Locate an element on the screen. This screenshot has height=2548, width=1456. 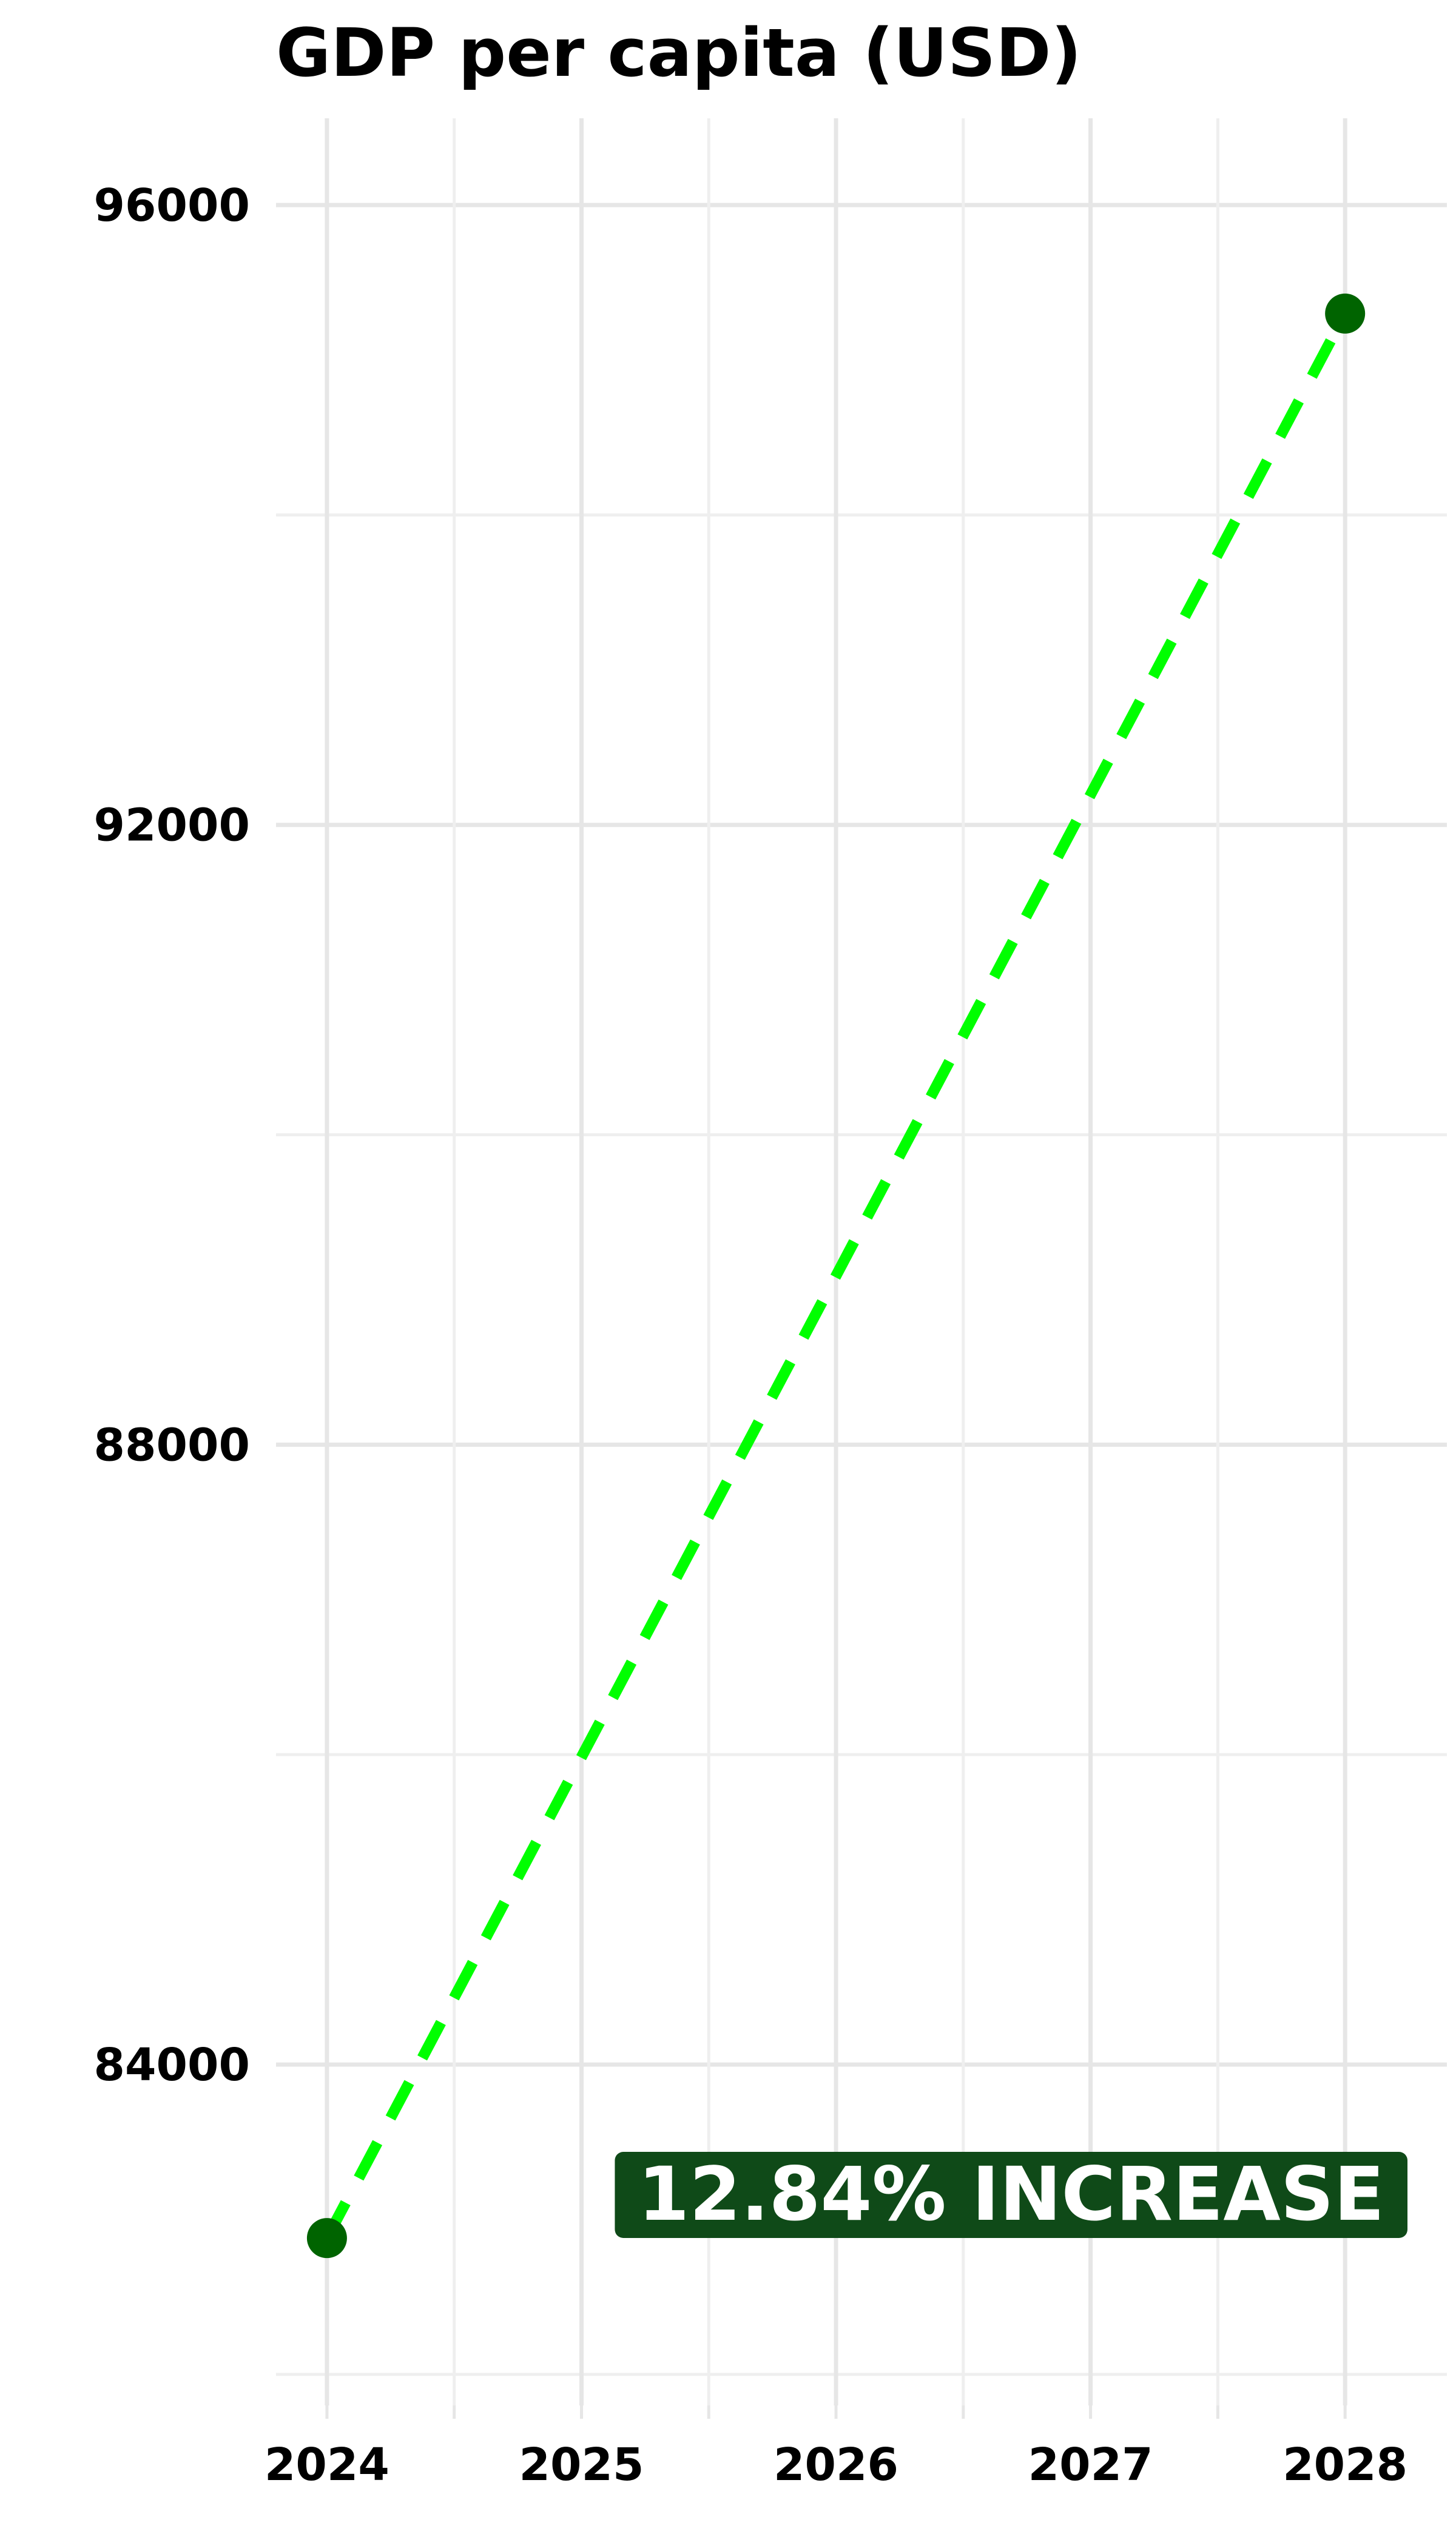
y-tick-label: 92000 is located at coordinates (172, 826).